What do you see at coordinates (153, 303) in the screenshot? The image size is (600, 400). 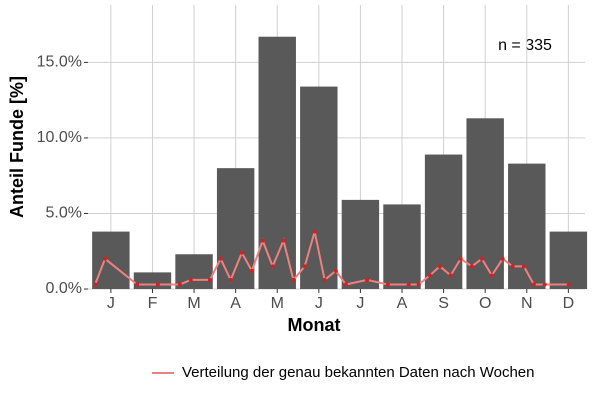 I see `x-tick-label: F` at bounding box center [153, 303].